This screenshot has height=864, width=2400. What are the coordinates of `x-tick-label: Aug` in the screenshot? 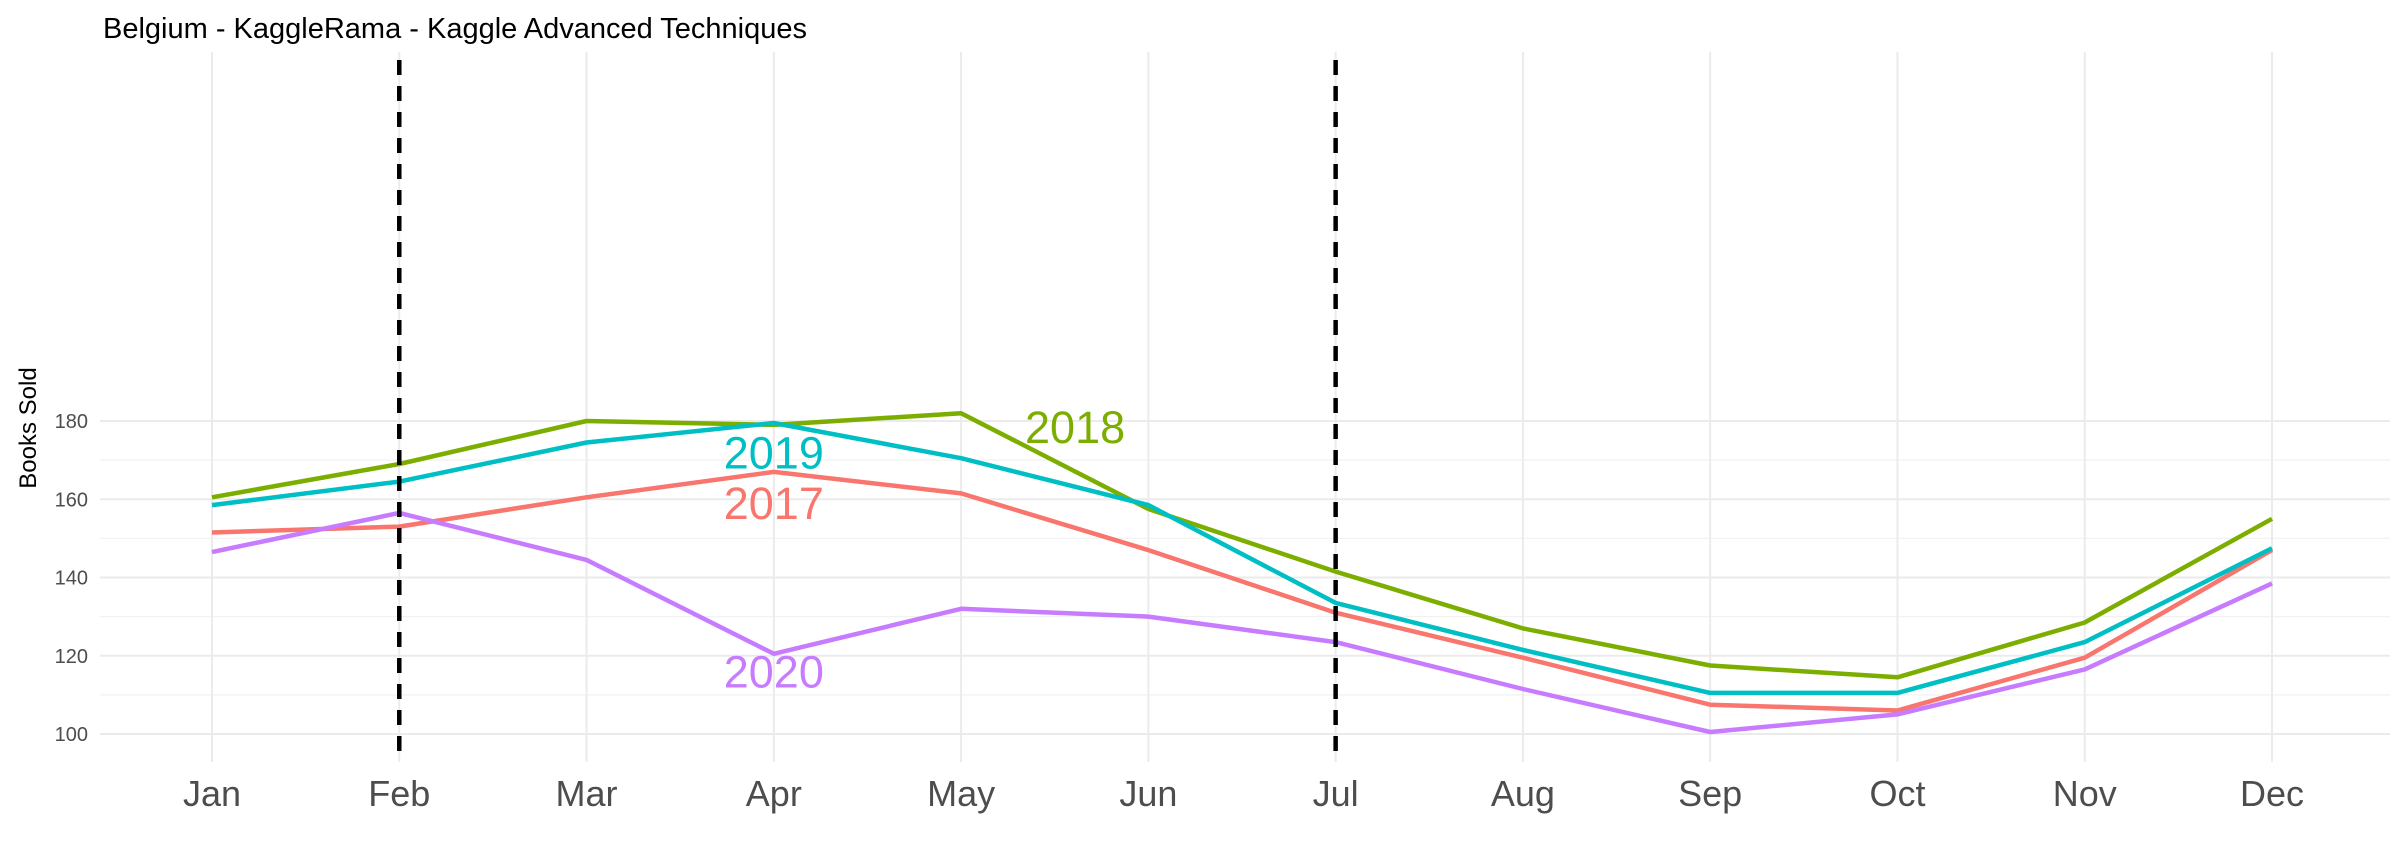 It's located at (1523, 793).